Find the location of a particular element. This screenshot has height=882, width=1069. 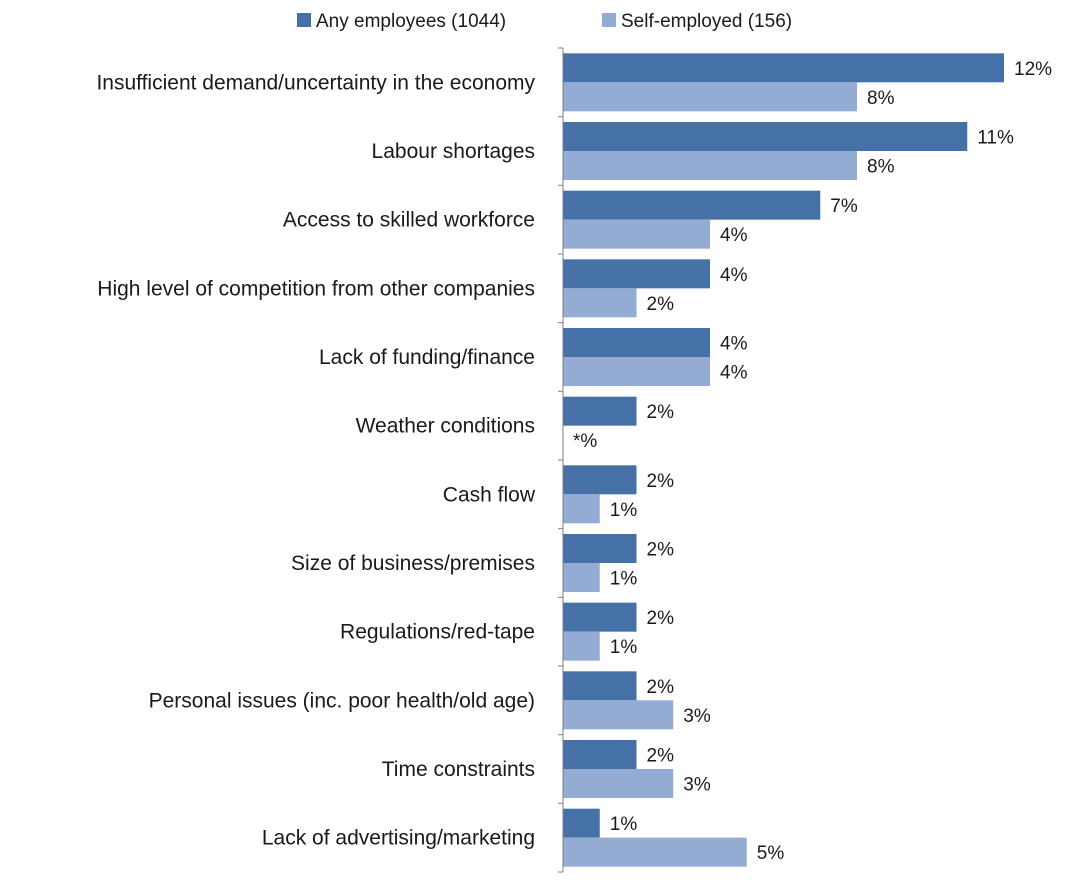

category-label: Time constraints is located at coordinates (458, 769).